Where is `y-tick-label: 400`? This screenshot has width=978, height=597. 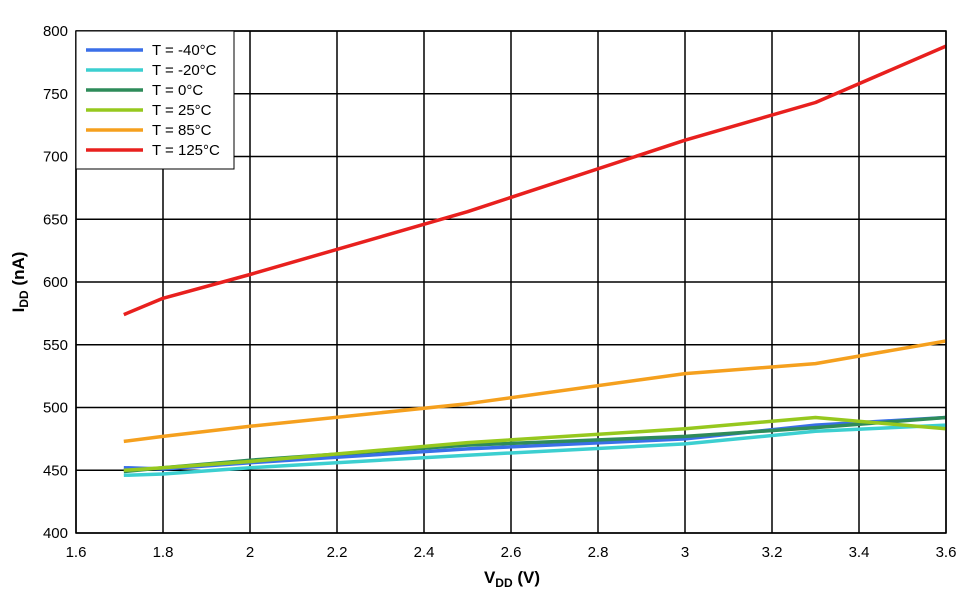
y-tick-label: 400 is located at coordinates (55, 533).